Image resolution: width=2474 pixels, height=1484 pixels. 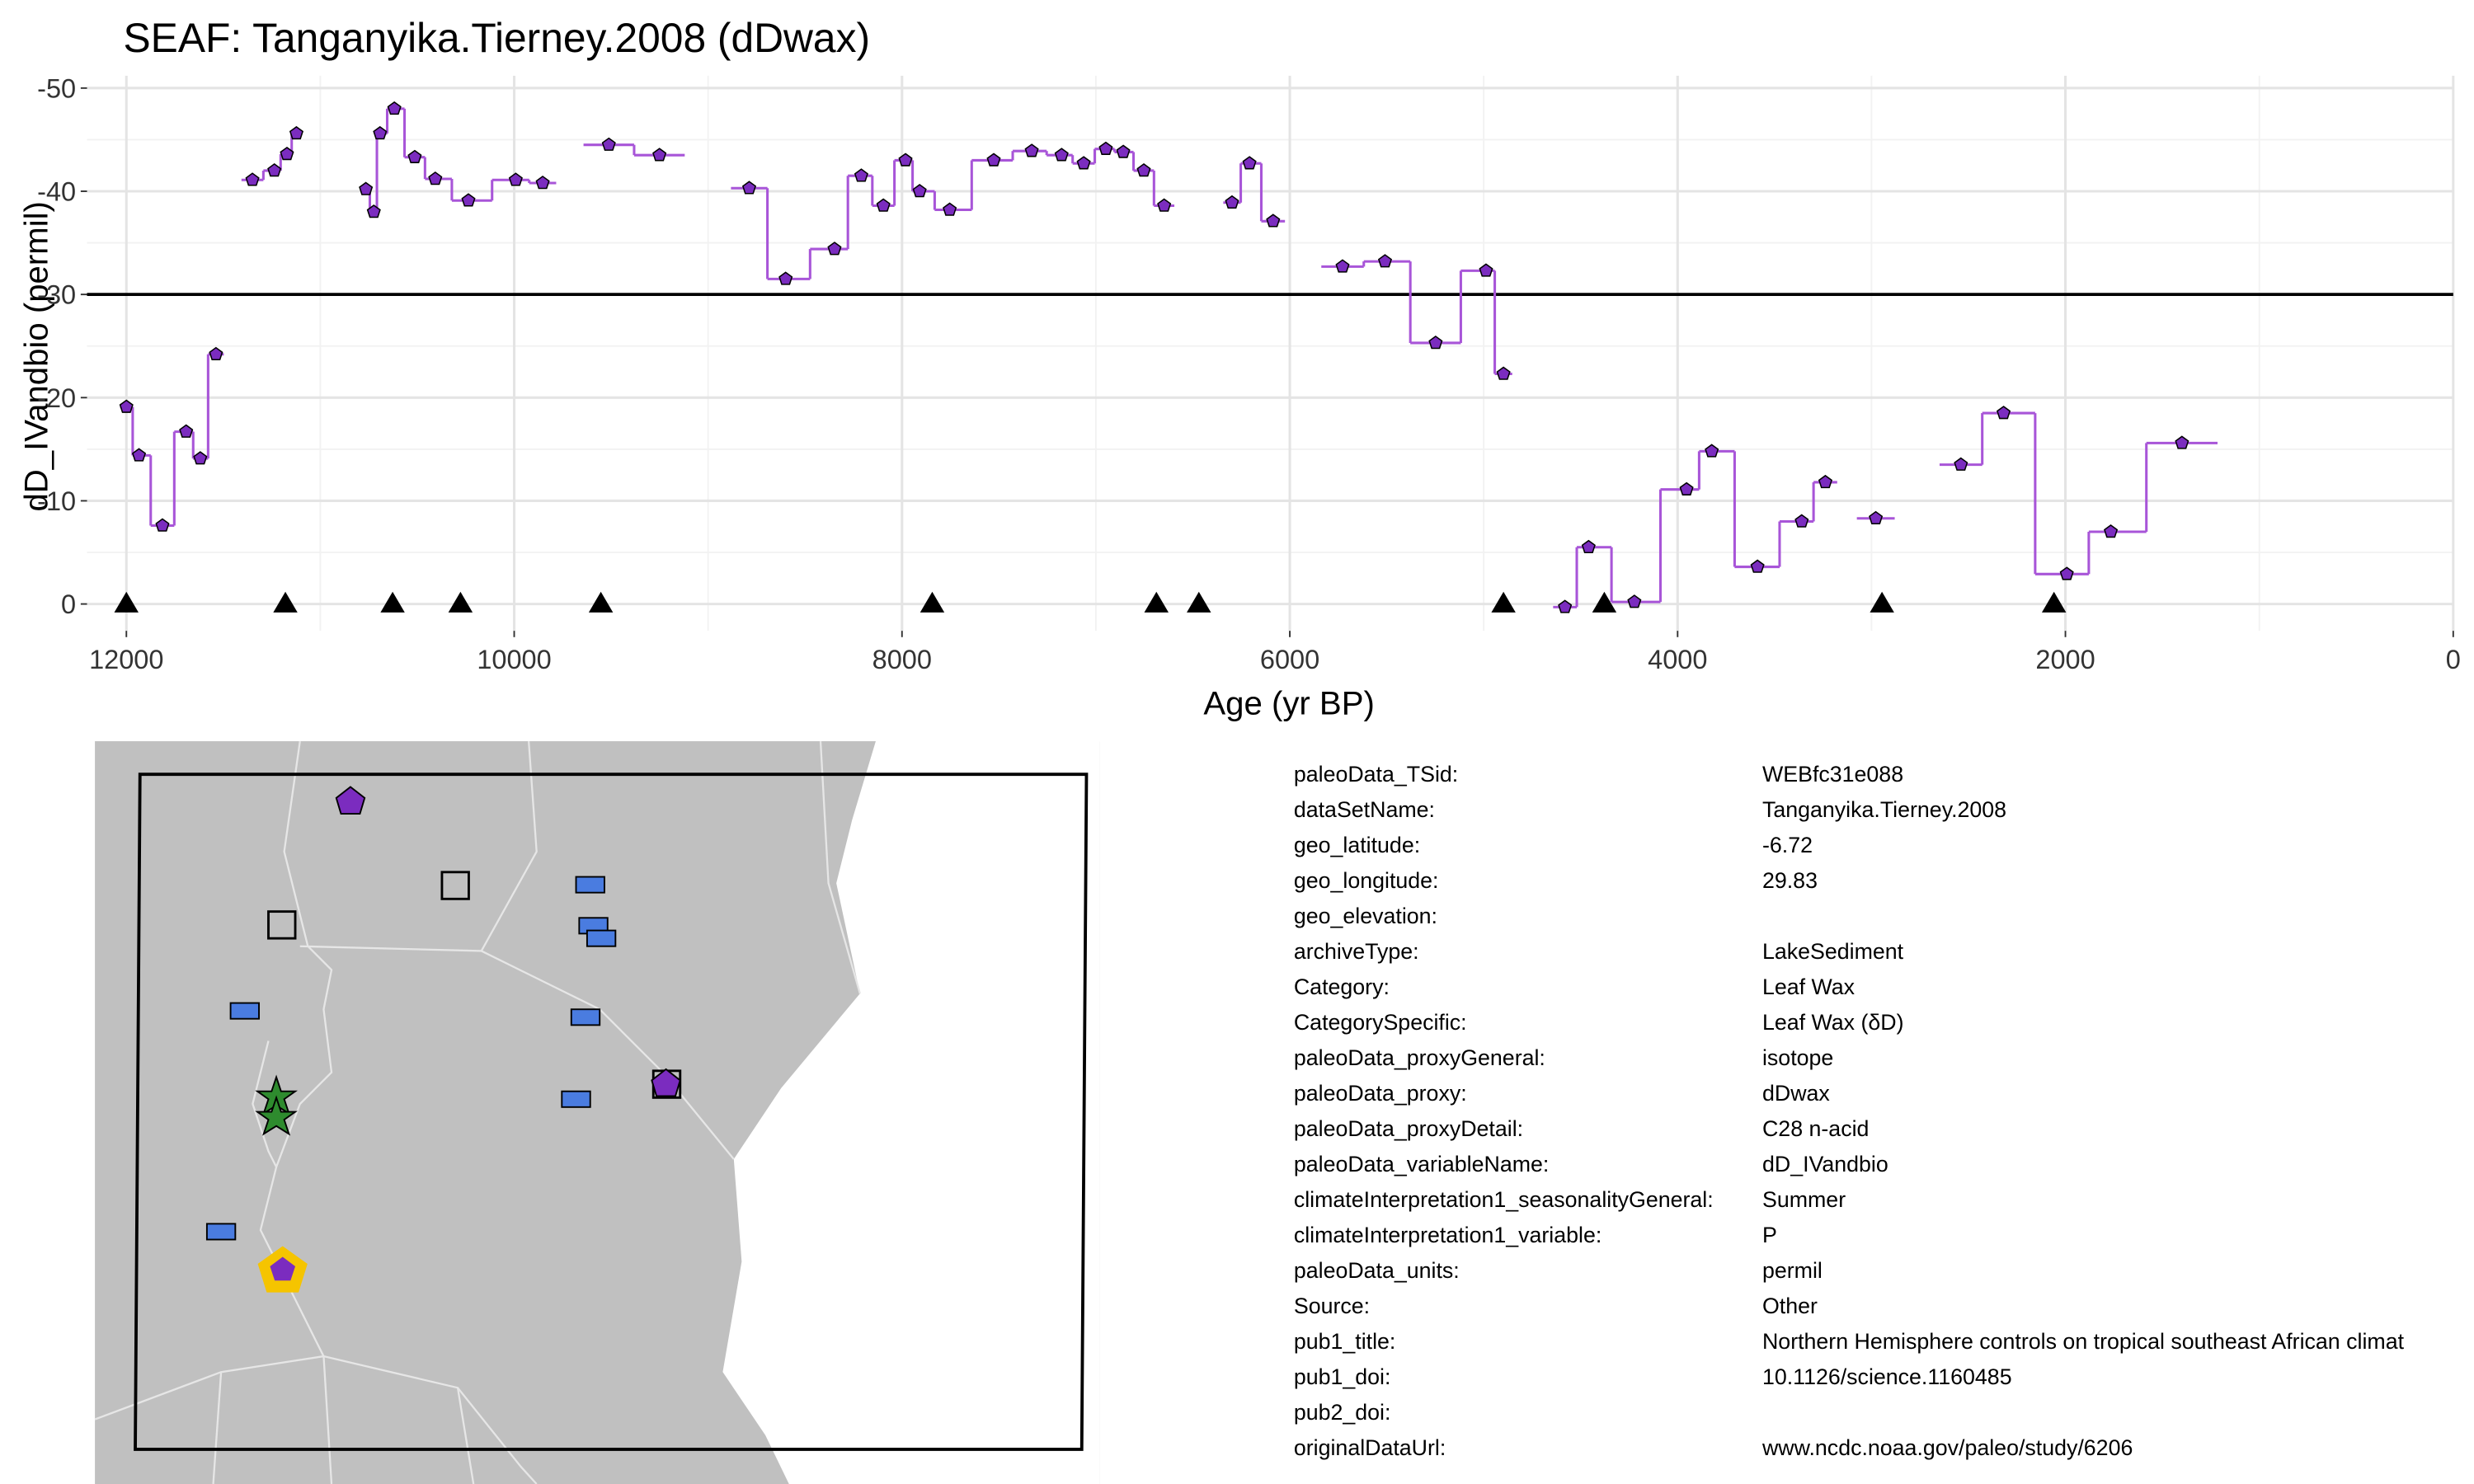 I want to click on y-tick-label: -50, so click(x=56, y=88).